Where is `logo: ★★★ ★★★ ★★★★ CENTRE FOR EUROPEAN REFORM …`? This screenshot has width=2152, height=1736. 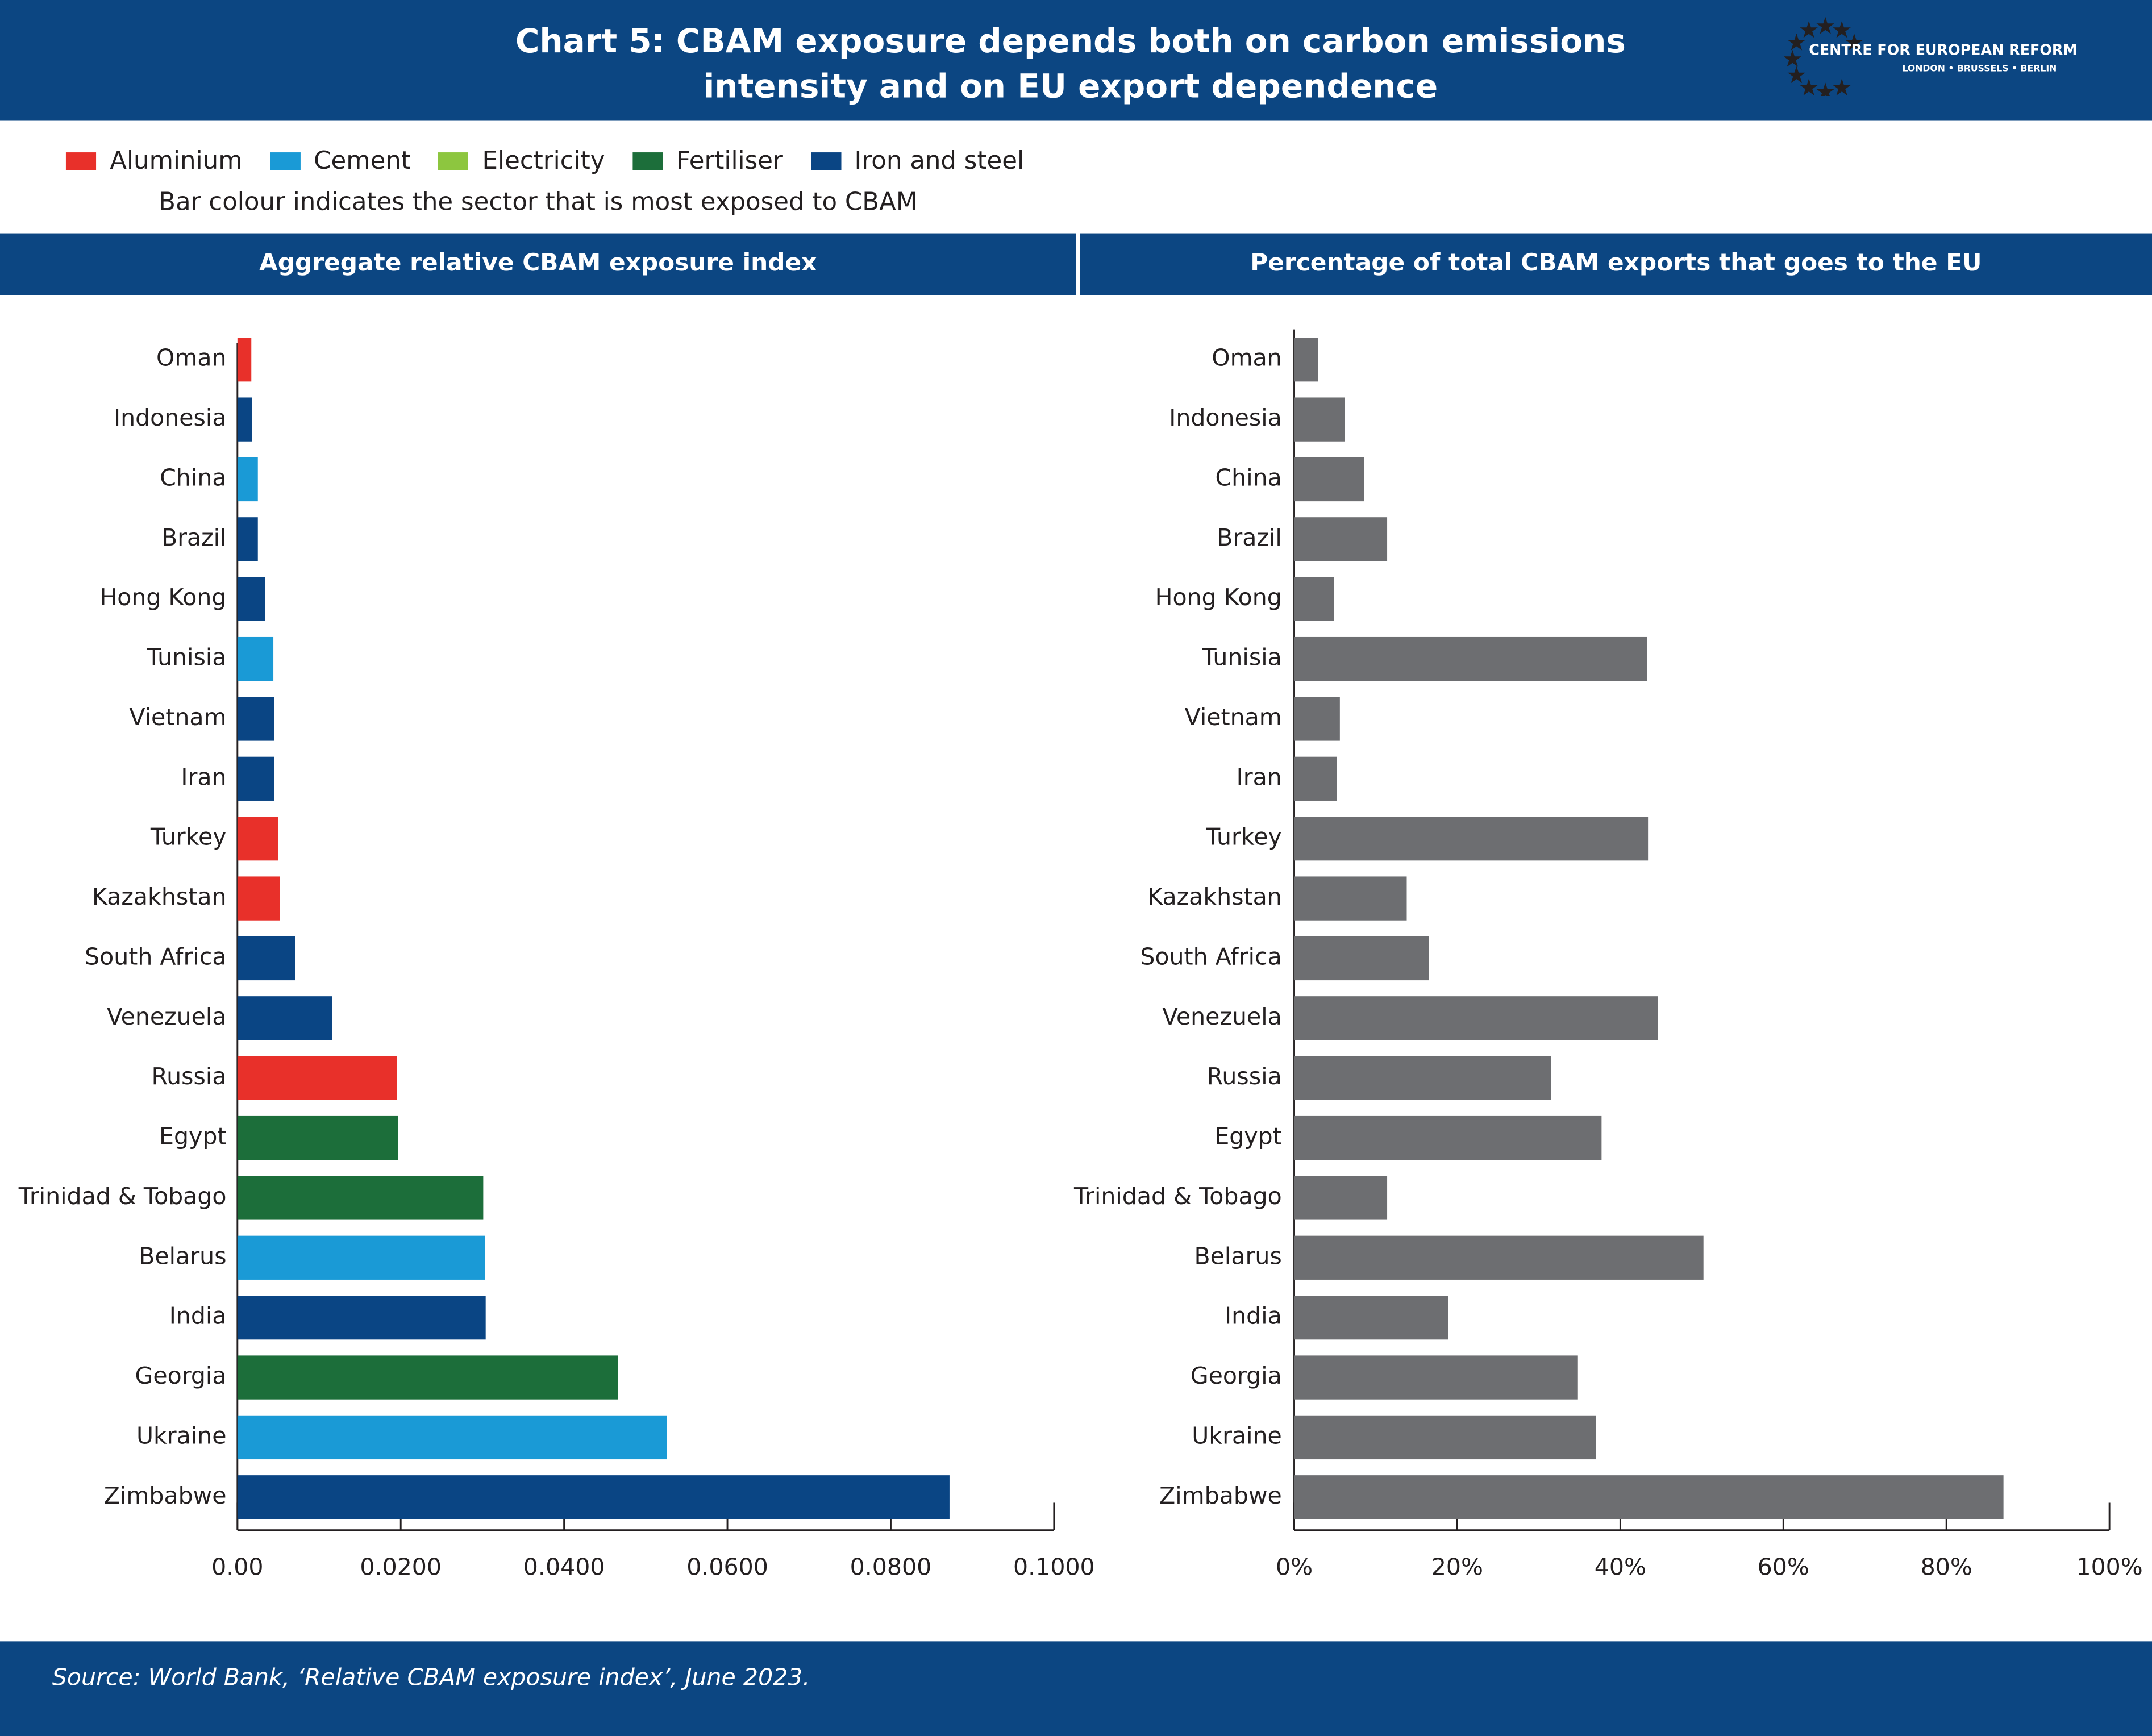
logo: ★★★ ★★★ ★★★★ CENTRE FOR EUROPEAN REFORM … is located at coordinates (1956, 55).